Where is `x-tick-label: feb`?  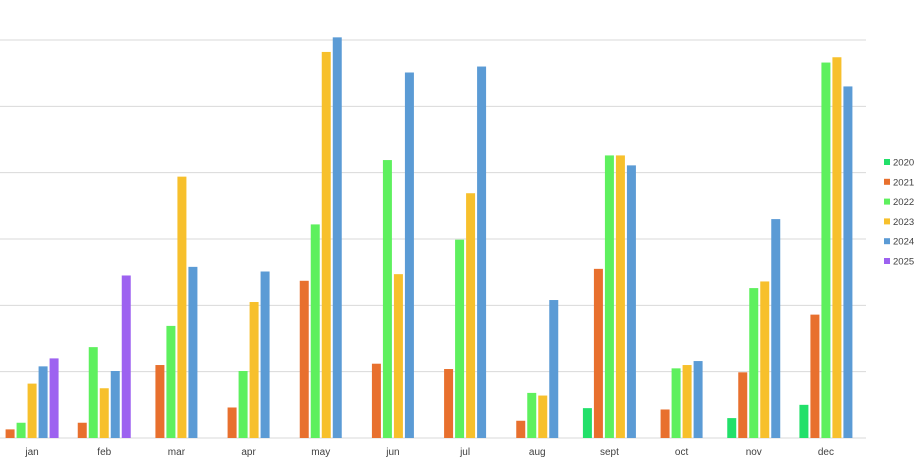
x-tick-label: feb is located at coordinates (104, 452).